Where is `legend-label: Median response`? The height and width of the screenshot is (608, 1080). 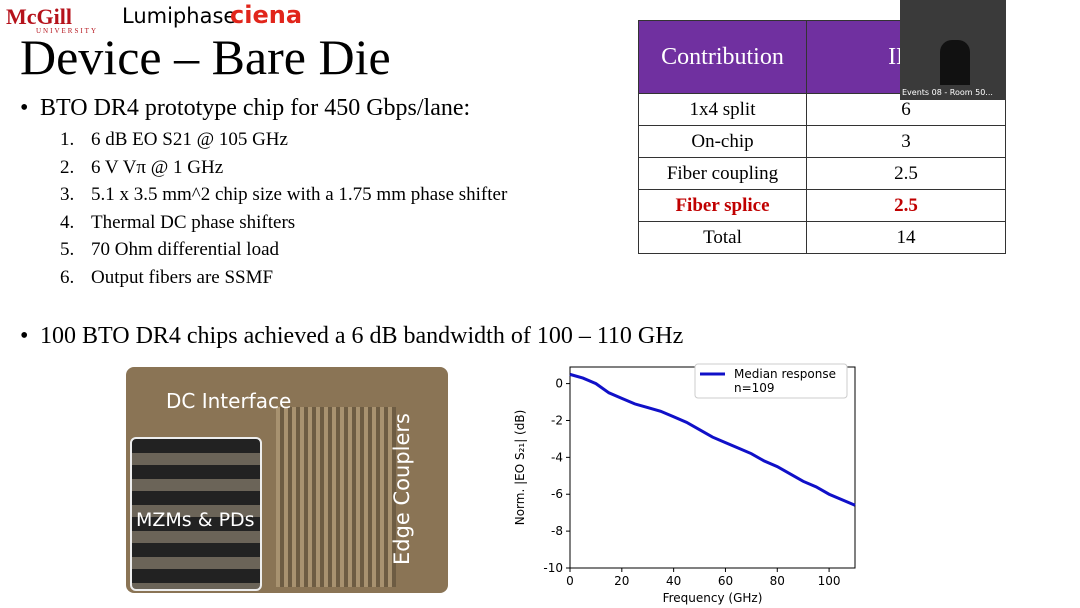 legend-label: Median response is located at coordinates (785, 374).